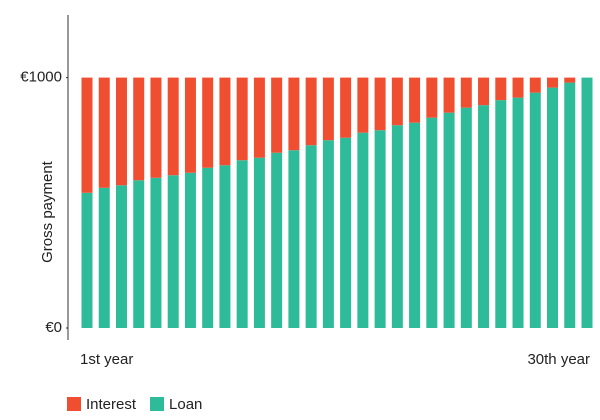  I want to click on x-tick-label: 1st year, so click(106, 359).